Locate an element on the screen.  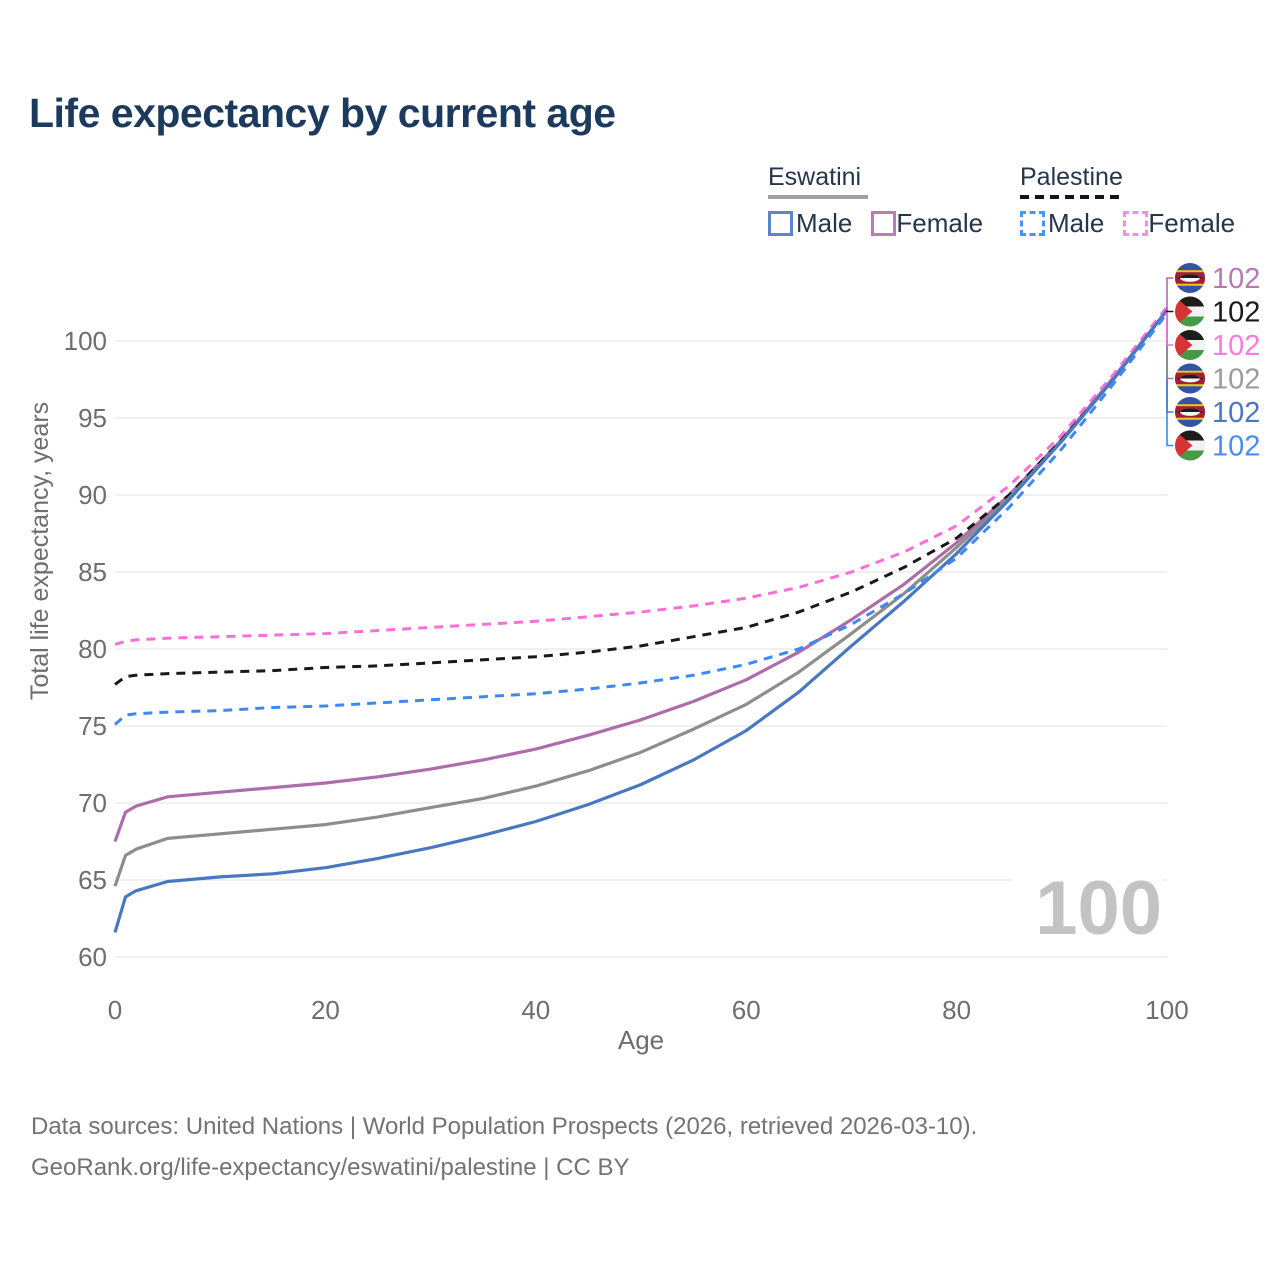
legend-swatch-eswatini-female is located at coordinates (884, 223).